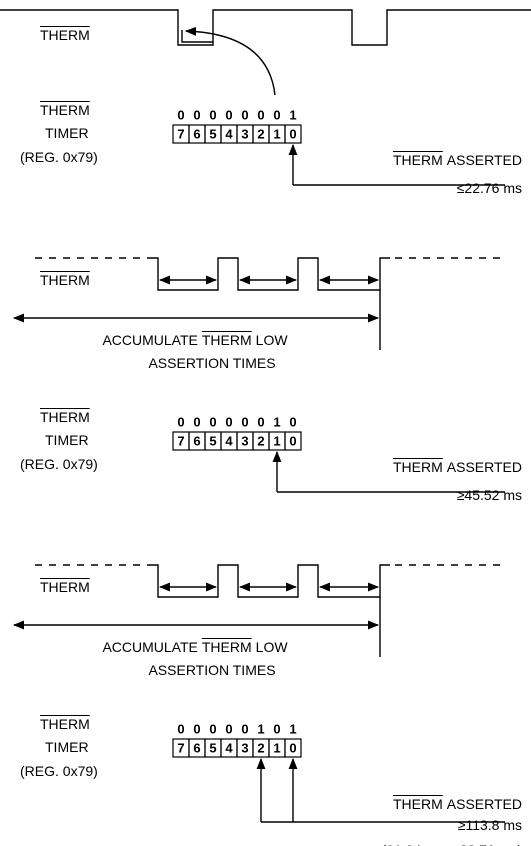  Describe the element at coordinates (489, 188) in the screenshot. I see `assert-time: ≤22.76 ms` at that location.